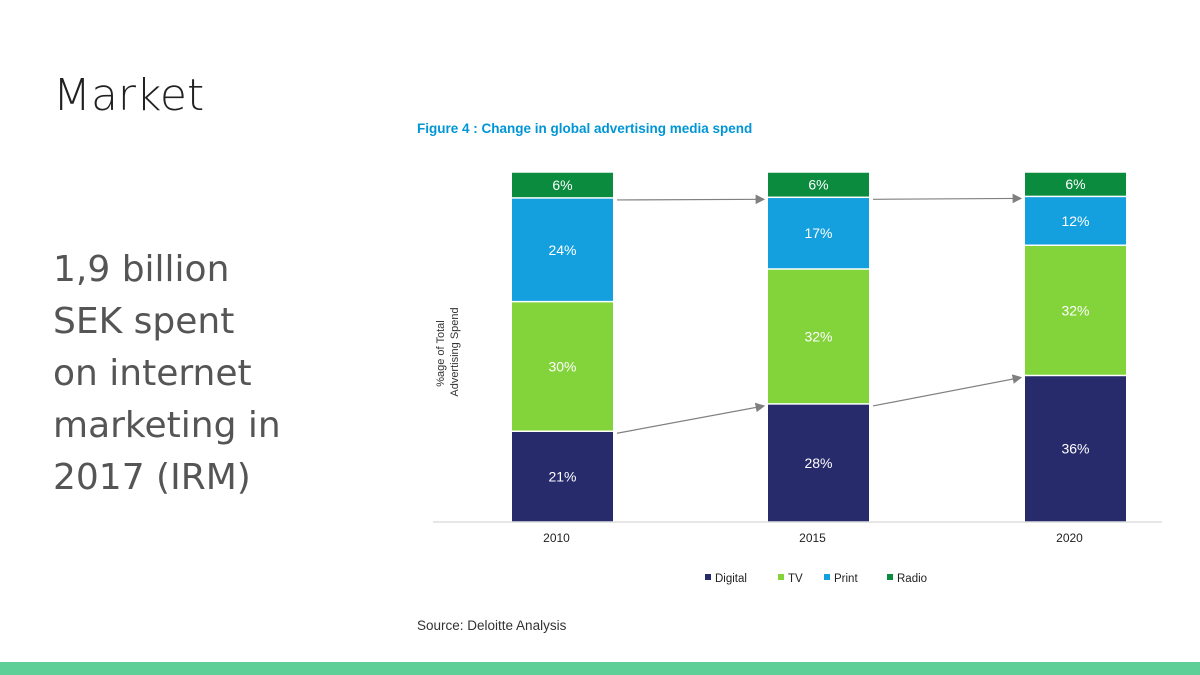 The image size is (1200, 675). I want to click on x-tick-2015: 2015, so click(812, 538).